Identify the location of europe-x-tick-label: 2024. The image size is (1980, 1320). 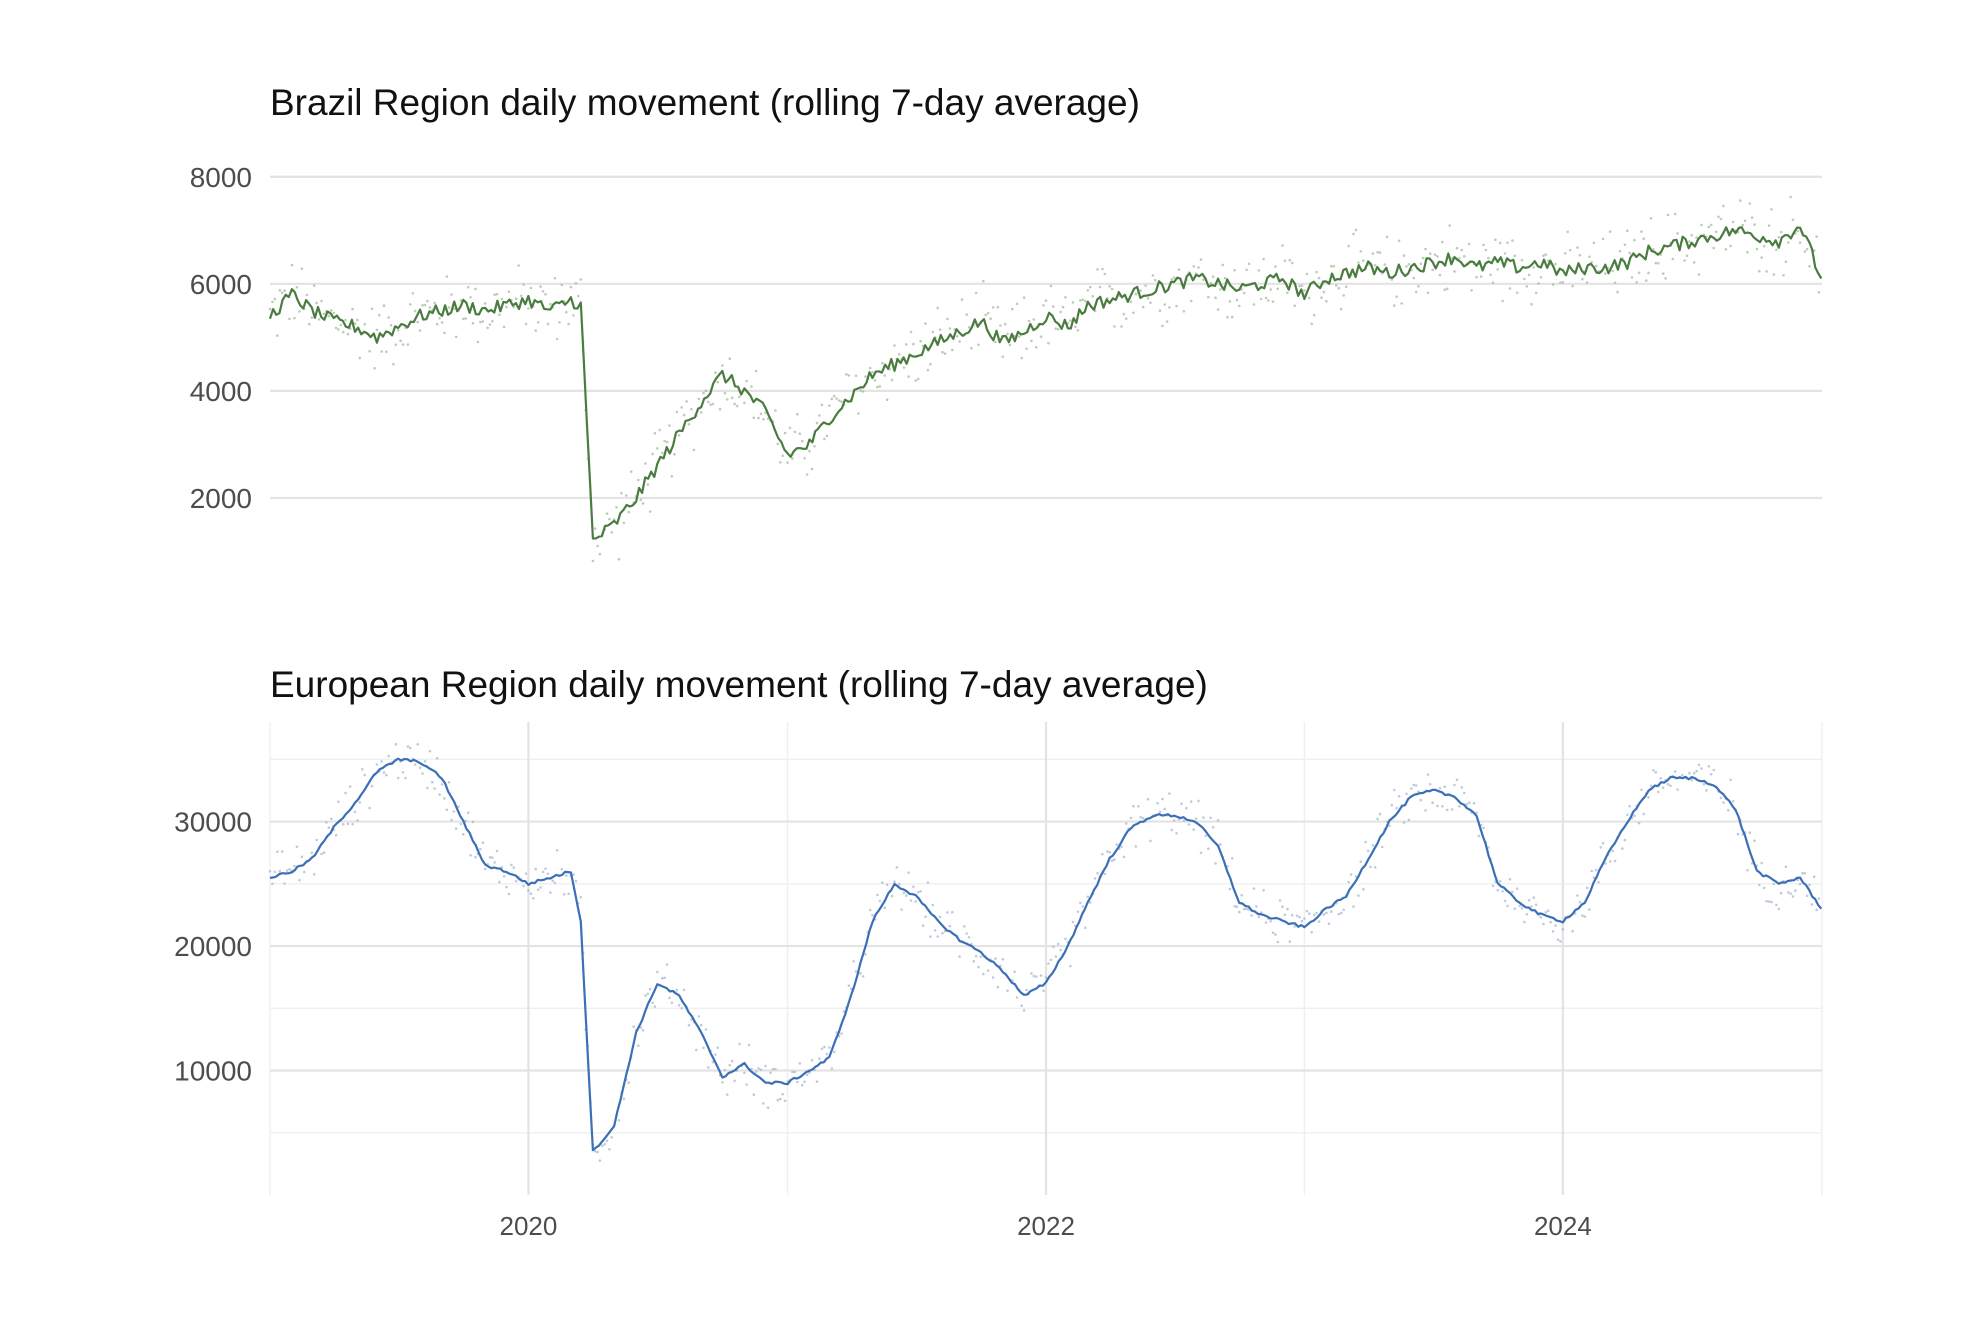
(1563, 1226).